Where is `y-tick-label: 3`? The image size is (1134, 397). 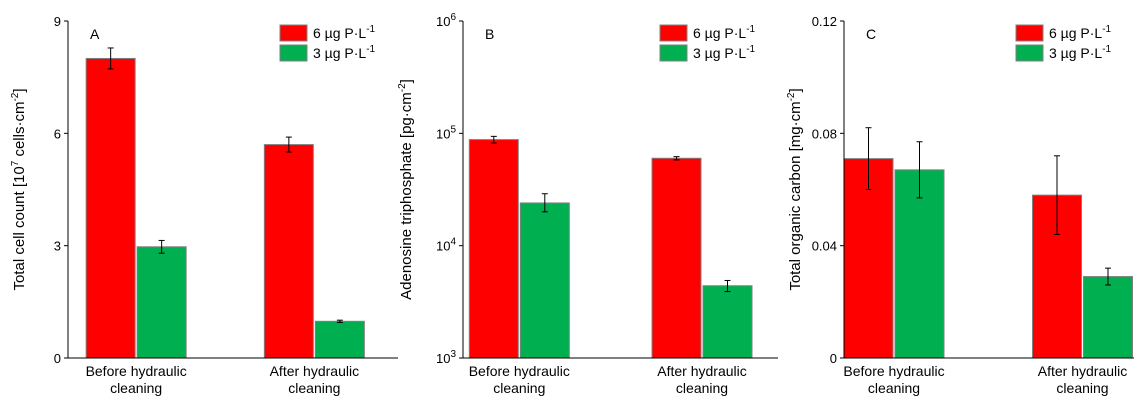 y-tick-label: 3 is located at coordinates (57, 246).